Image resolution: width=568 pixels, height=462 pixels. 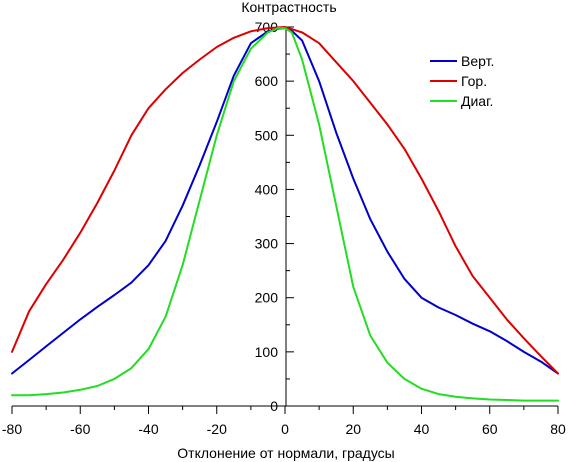 What do you see at coordinates (477, 61) in the screenshot?
I see `legend-label-1: Верт.` at bounding box center [477, 61].